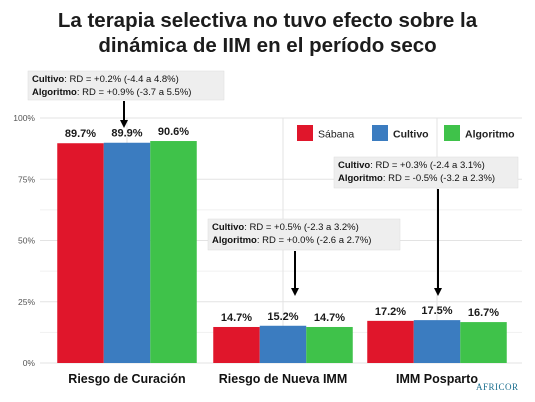 The height and width of the screenshot is (402, 535). Describe the element at coordinates (439, 178) in the screenshot. I see `annotation-rd-value: : RD = -0.5% (-3.2 a 2.3%)` at that location.